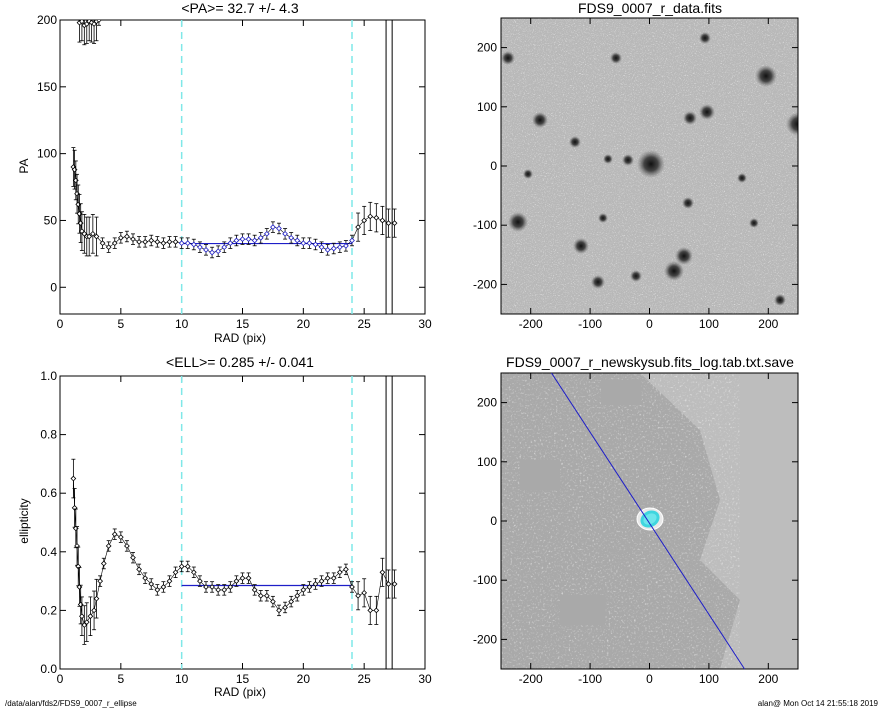 This screenshot has width=885, height=708. I want to click on data-x-tick-label: -200, so click(531, 324).